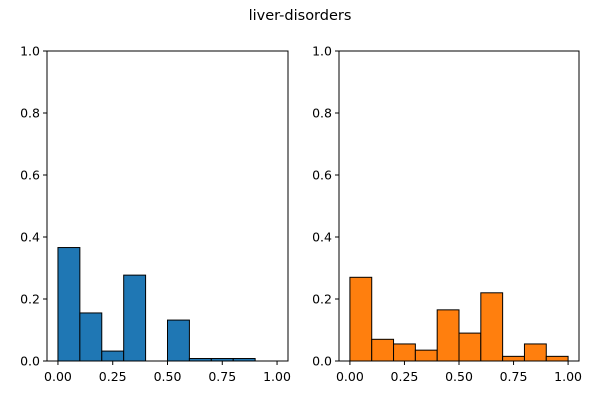 The height and width of the screenshot is (400, 600). Describe the element at coordinates (30, 361) in the screenshot. I see `left-y-tick-label: 0.0` at that location.